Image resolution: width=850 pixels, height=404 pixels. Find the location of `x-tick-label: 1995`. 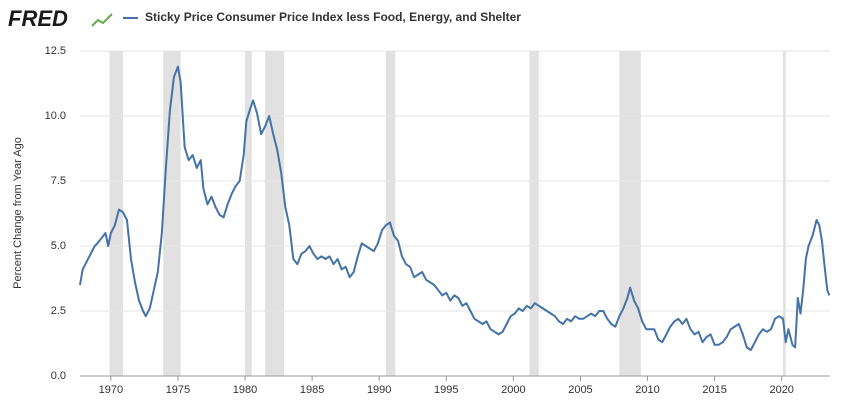

x-tick-label: 1995 is located at coordinates (446, 390).